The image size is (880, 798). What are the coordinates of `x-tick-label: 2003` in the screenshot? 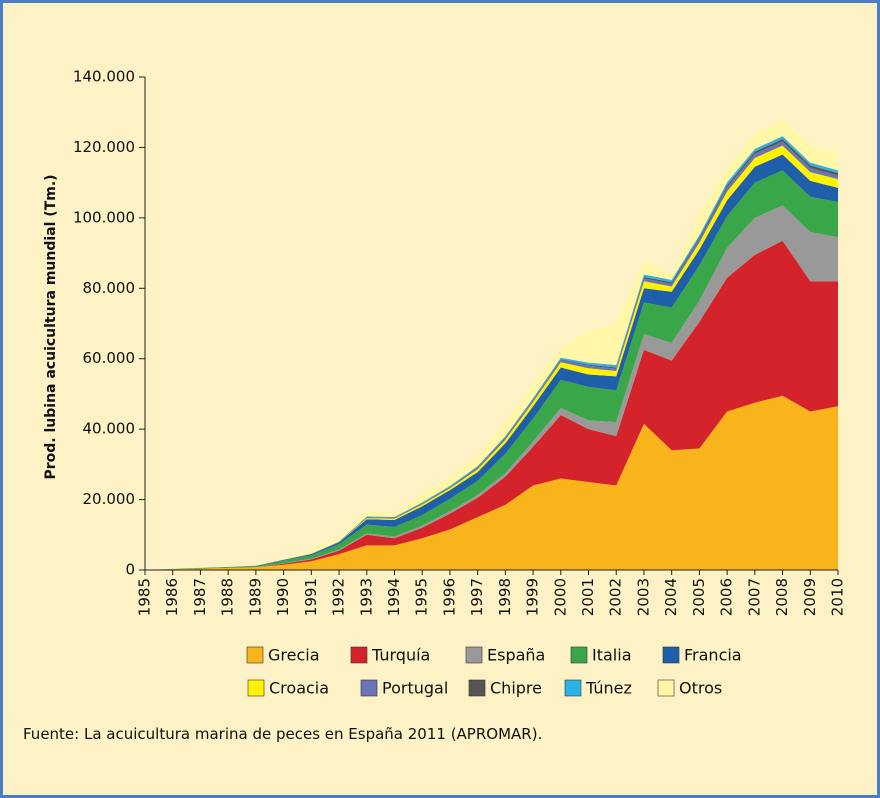 It's located at (643, 597).